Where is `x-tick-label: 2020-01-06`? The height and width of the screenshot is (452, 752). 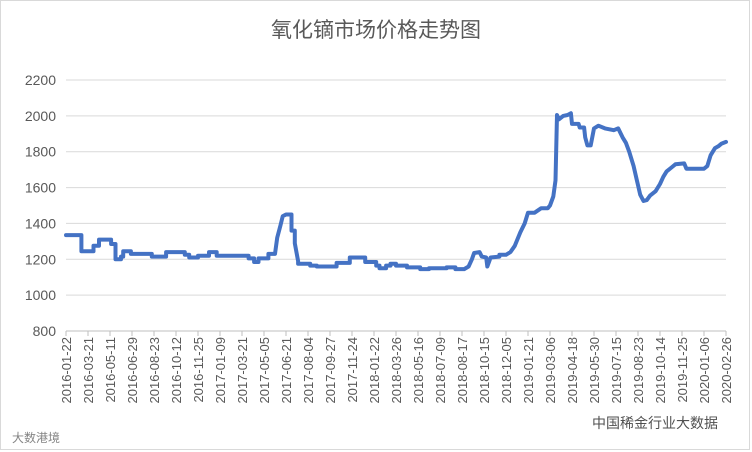
x-tick-label: 2020-01-06 is located at coordinates (704, 370).